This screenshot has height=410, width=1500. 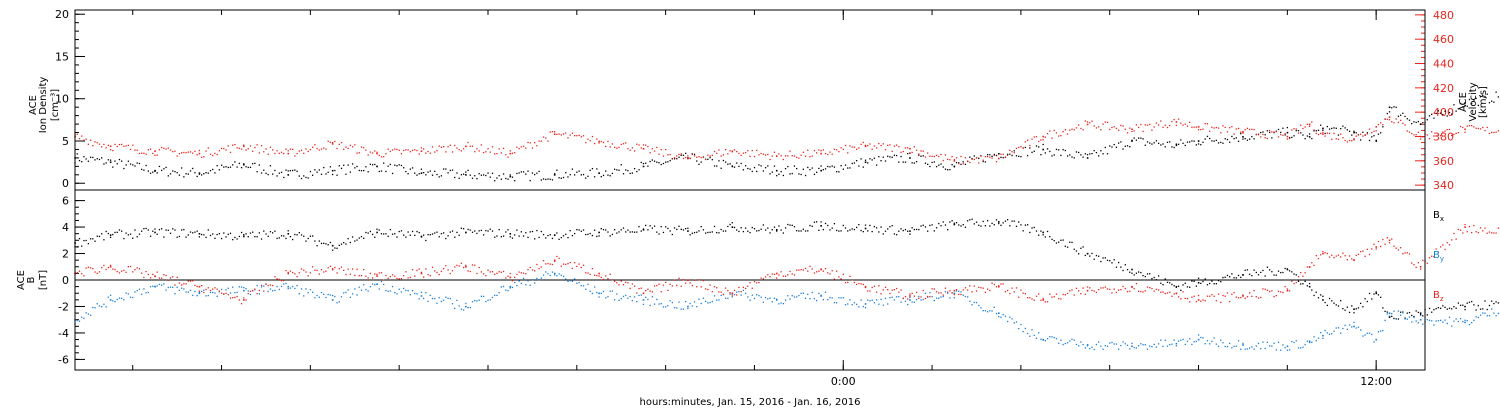 What do you see at coordinates (1483, 102) in the screenshot?
I see `velocity-label-line3: [km/s]` at bounding box center [1483, 102].